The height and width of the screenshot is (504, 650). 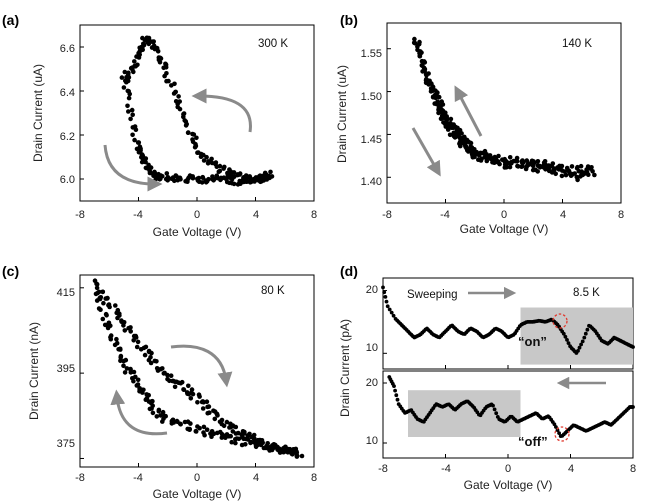 What do you see at coordinates (508, 320) in the screenshot?
I see `data-marks-d-top` at bounding box center [508, 320].